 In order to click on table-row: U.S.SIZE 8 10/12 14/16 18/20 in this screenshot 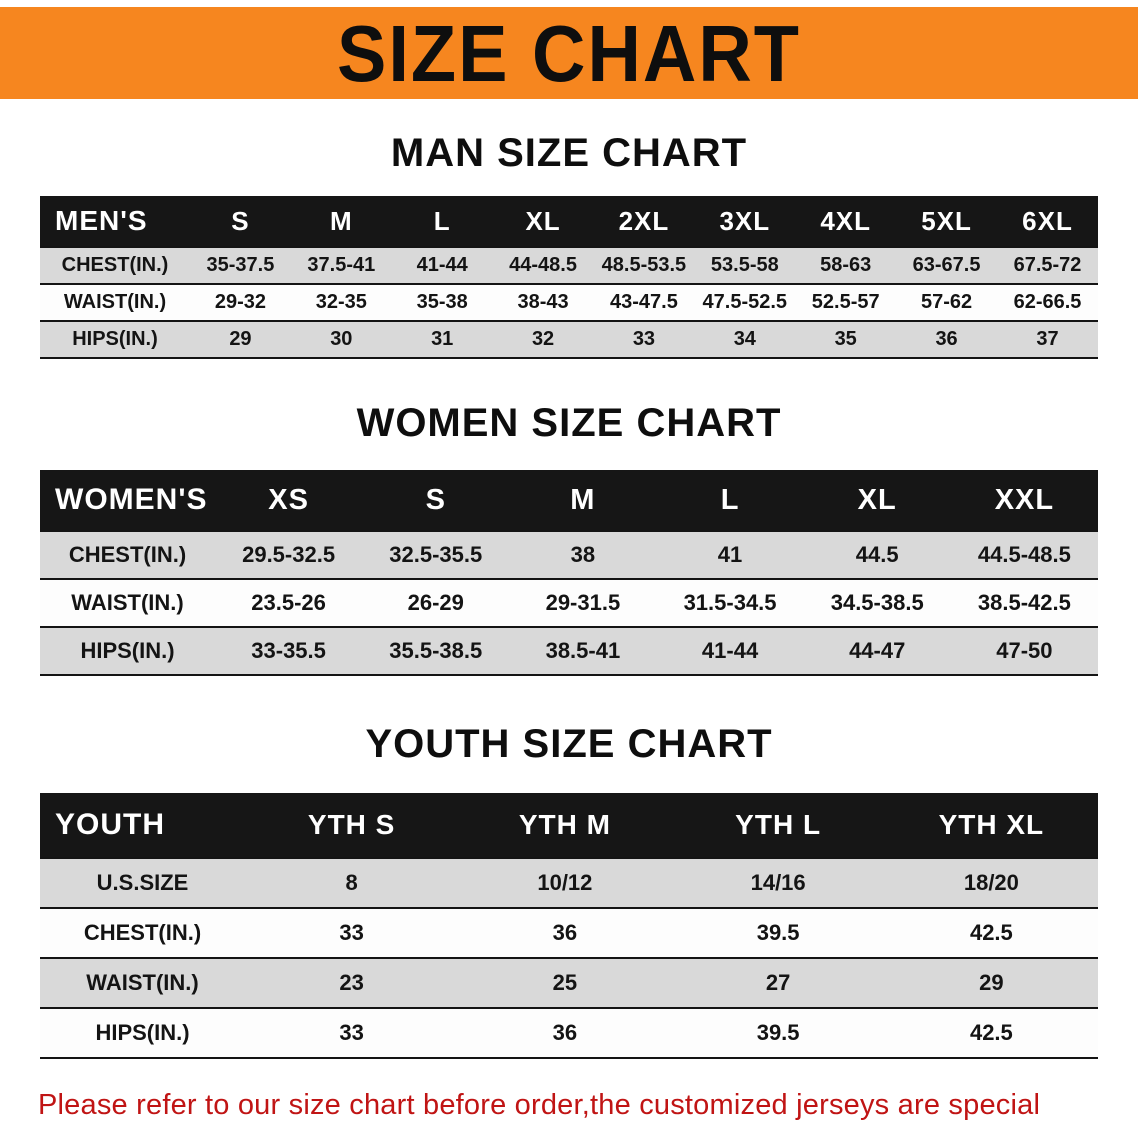, I will do `click(569, 883)`.